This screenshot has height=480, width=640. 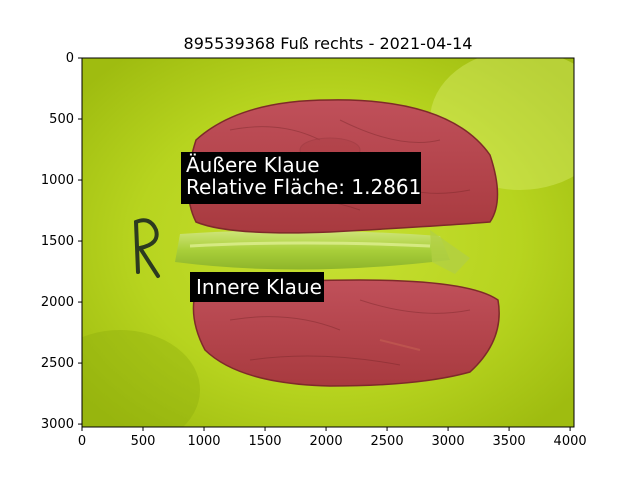 What do you see at coordinates (143, 441) in the screenshot?
I see `x-tick-label: 500` at bounding box center [143, 441].